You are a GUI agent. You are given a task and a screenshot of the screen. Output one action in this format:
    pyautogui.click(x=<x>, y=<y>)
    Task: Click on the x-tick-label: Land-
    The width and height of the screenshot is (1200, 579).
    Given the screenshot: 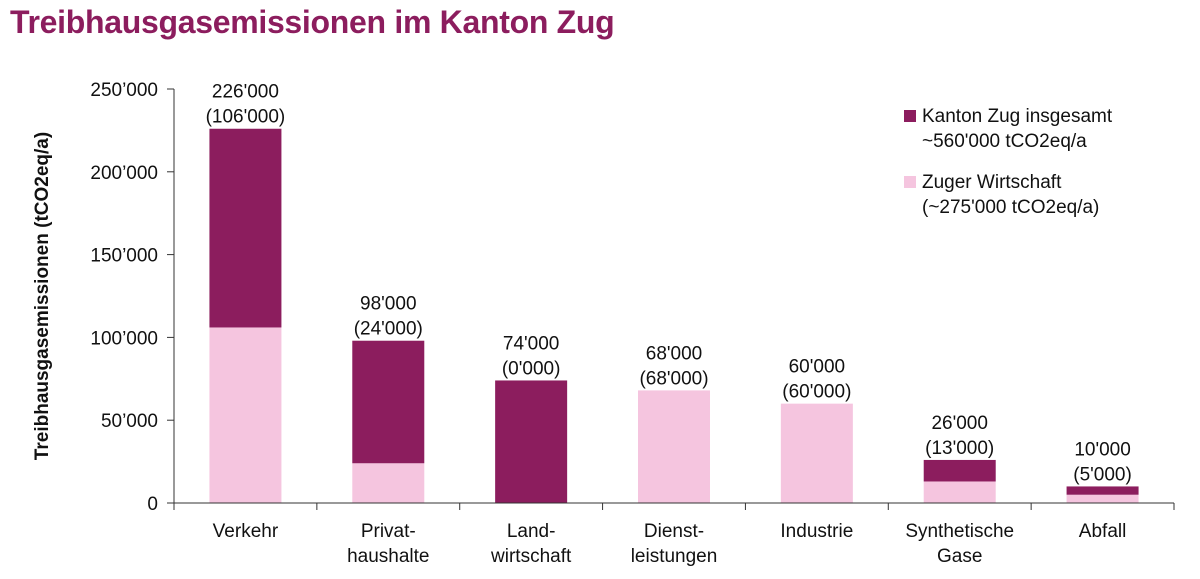 What is the action you would take?
    pyautogui.click(x=531, y=531)
    